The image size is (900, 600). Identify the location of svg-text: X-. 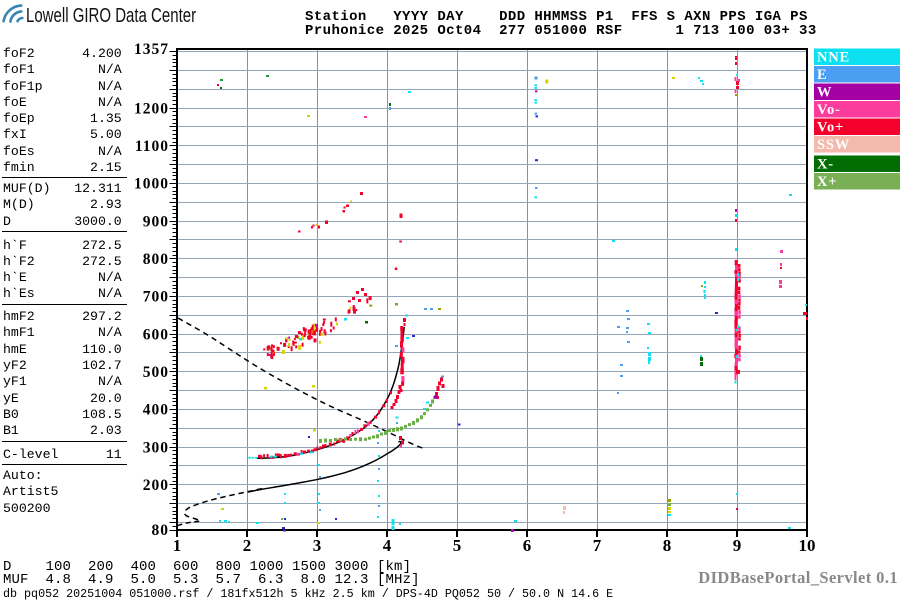
(825, 165).